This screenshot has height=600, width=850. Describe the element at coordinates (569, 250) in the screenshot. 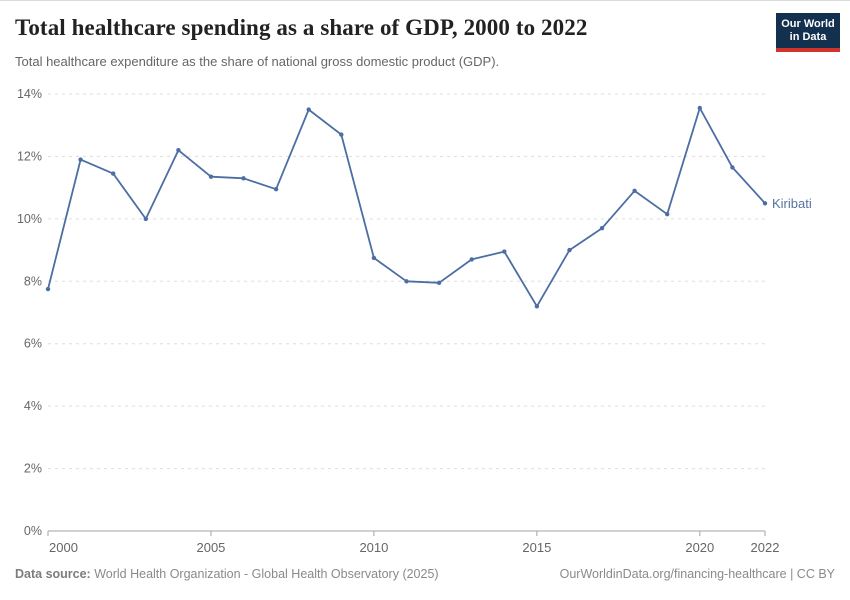

I see `data-point-2016` at that location.